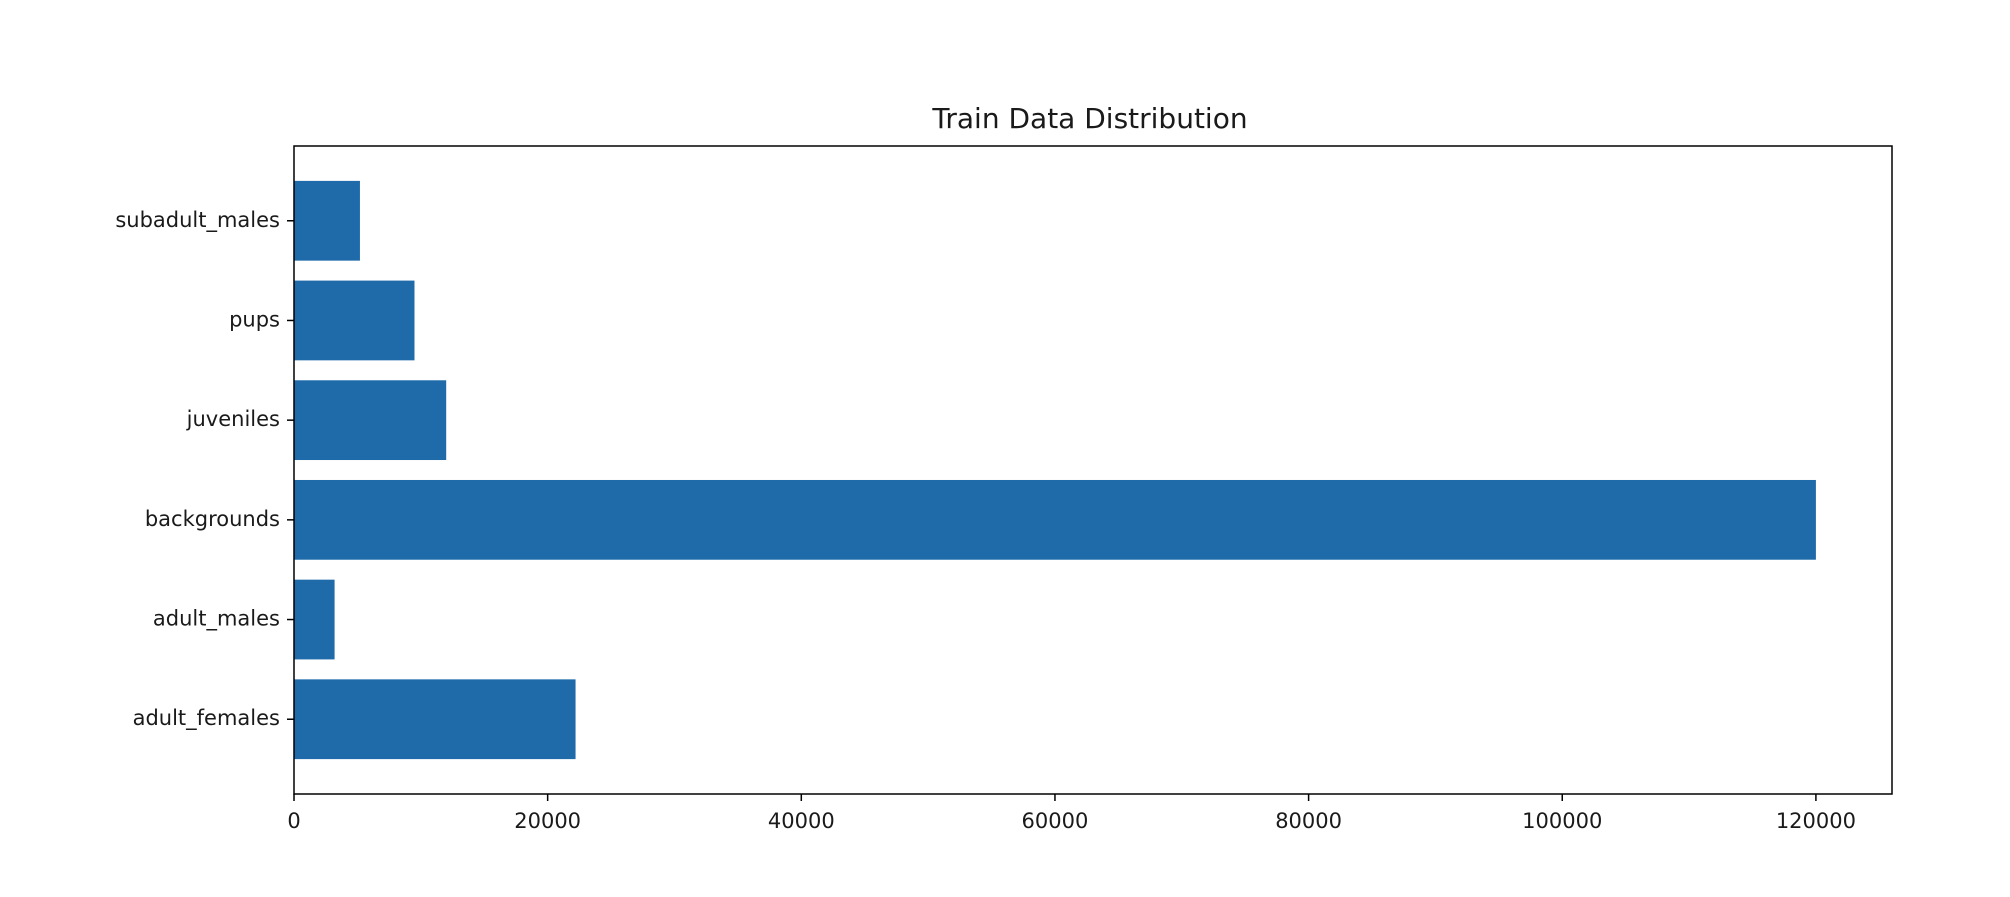 The height and width of the screenshot is (897, 2010). I want to click on bar-adult-females, so click(435, 719).